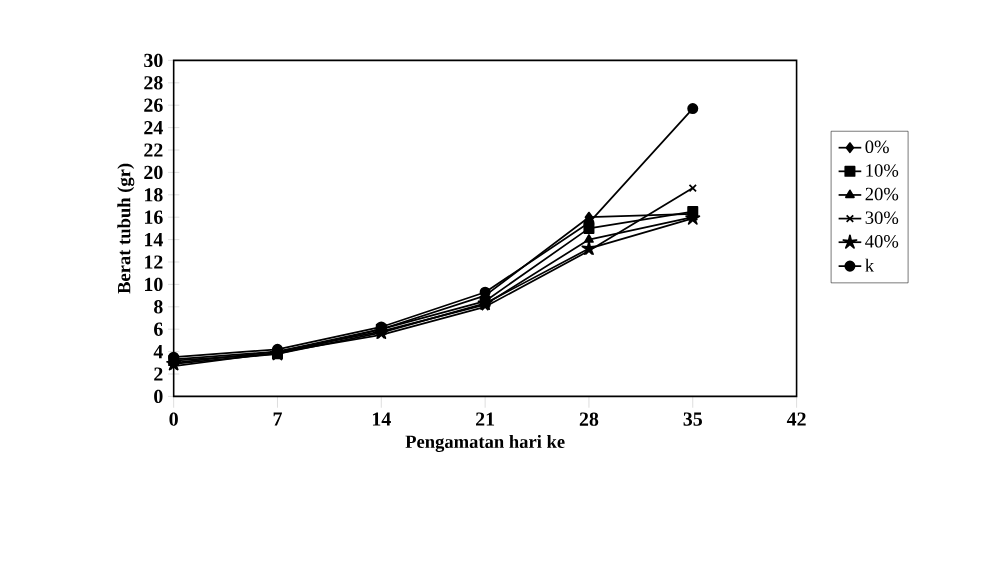 Image resolution: width=1008 pixels, height=580 pixels. I want to click on y-tick-label: 6, so click(158, 329).